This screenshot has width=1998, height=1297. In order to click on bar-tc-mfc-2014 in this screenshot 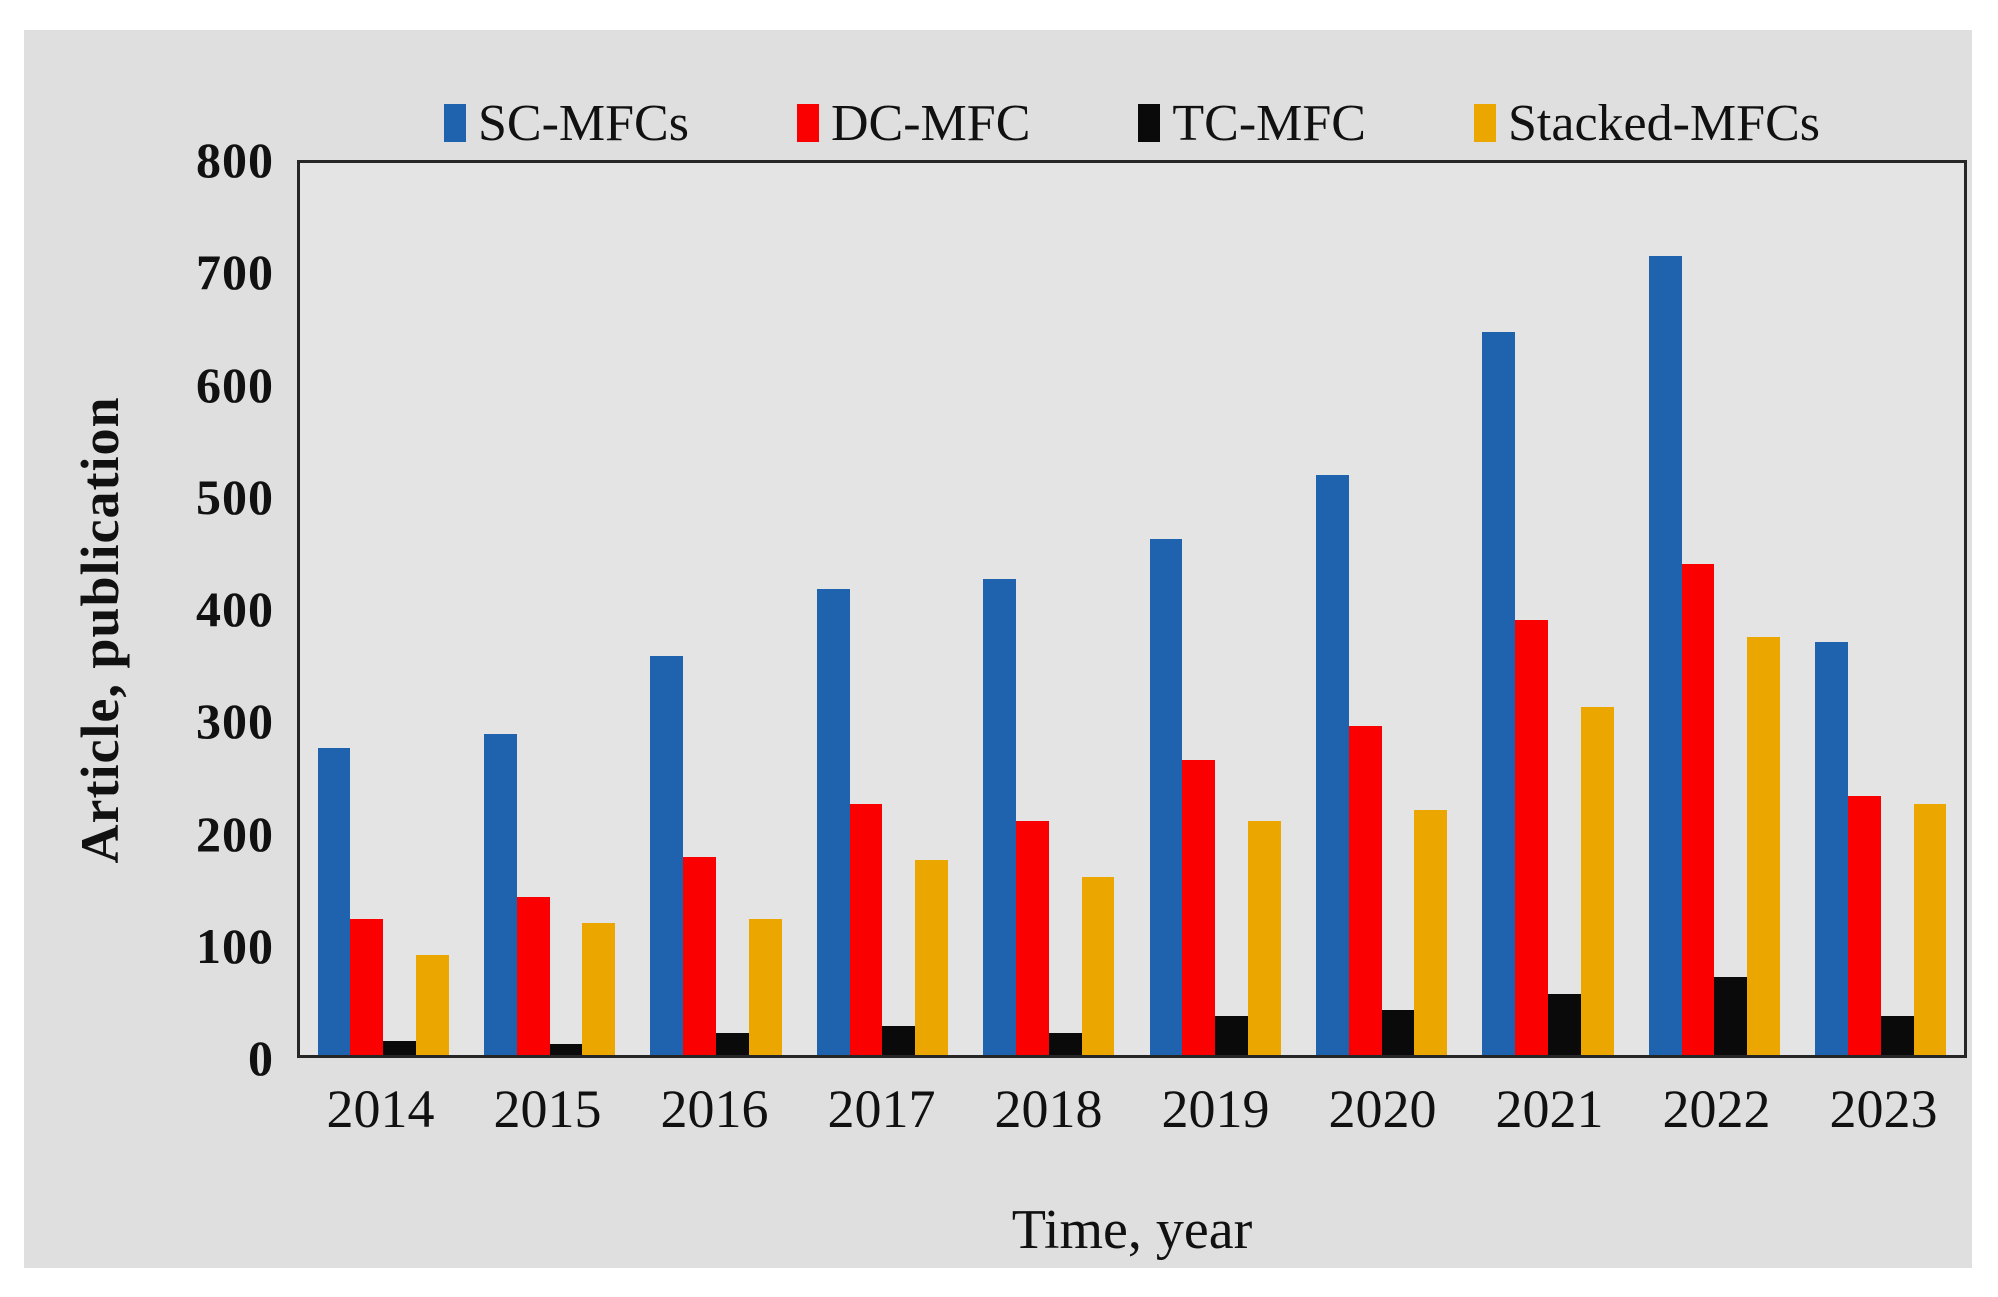, I will do `click(399, 1047)`.